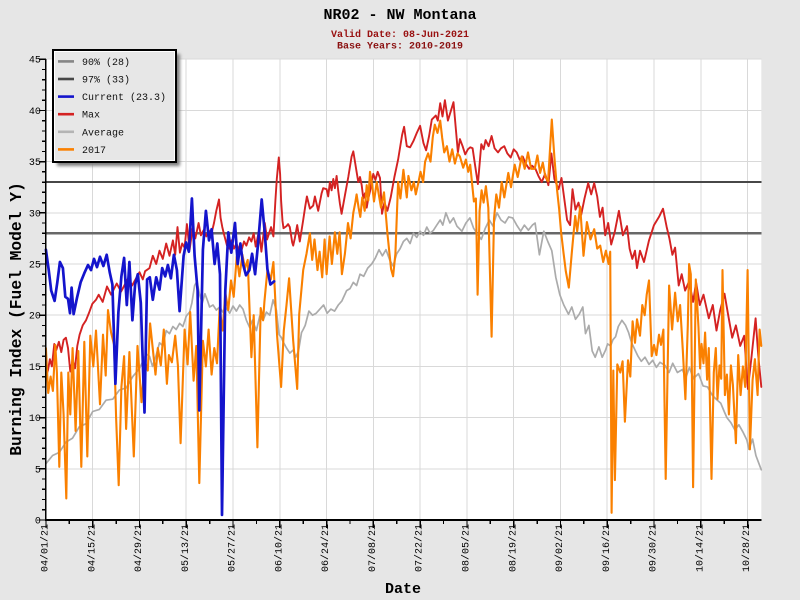  I want to click on svg-text: 25, so click(35, 266).